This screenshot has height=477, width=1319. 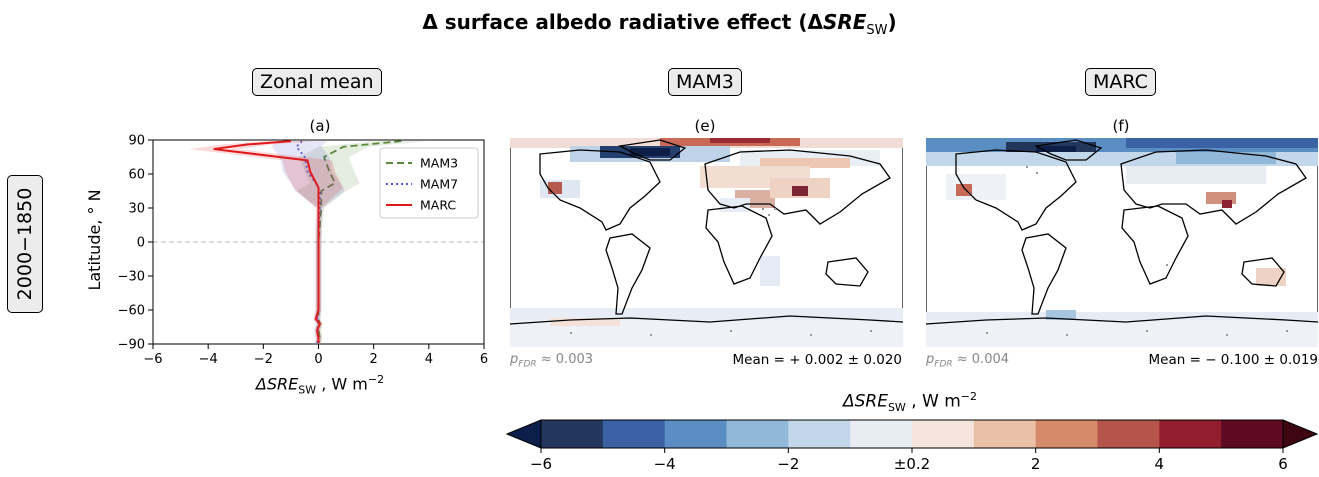 What do you see at coordinates (308, 242) in the screenshot?
I see `series-band-mam7` at bounding box center [308, 242].